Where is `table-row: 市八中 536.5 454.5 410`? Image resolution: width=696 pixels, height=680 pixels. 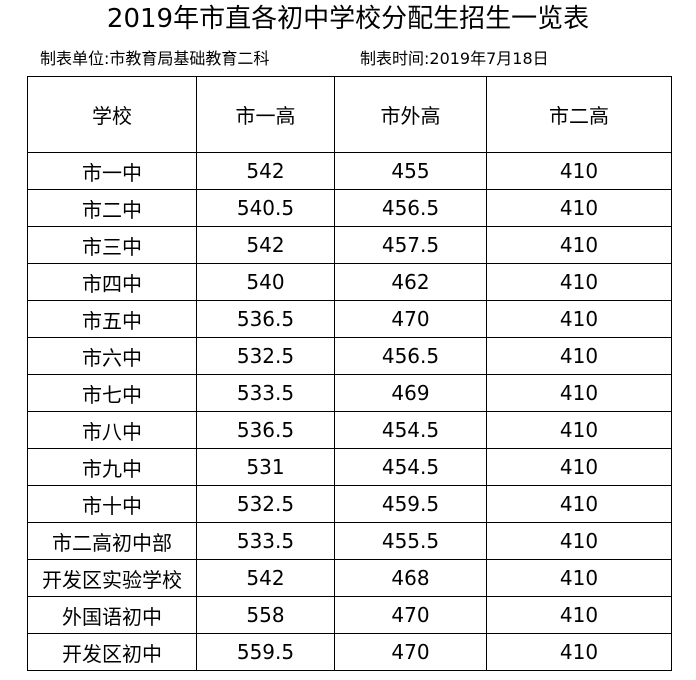
table-row: 市八中 536.5 454.5 410 is located at coordinates (349, 430).